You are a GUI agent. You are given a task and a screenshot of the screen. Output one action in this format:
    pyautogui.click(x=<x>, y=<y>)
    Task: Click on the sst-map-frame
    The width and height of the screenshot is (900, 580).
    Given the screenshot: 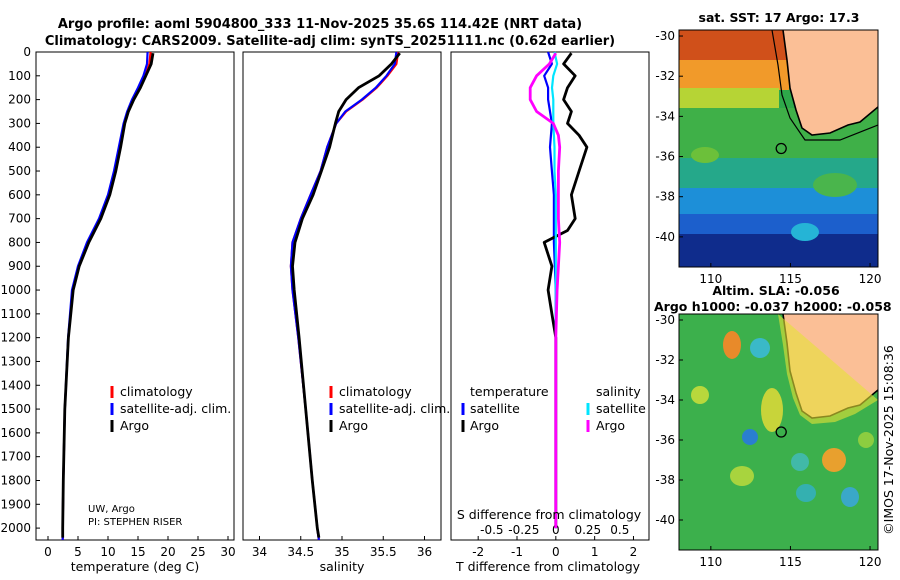 What is the action you would take?
    pyautogui.click(x=778, y=148)
    